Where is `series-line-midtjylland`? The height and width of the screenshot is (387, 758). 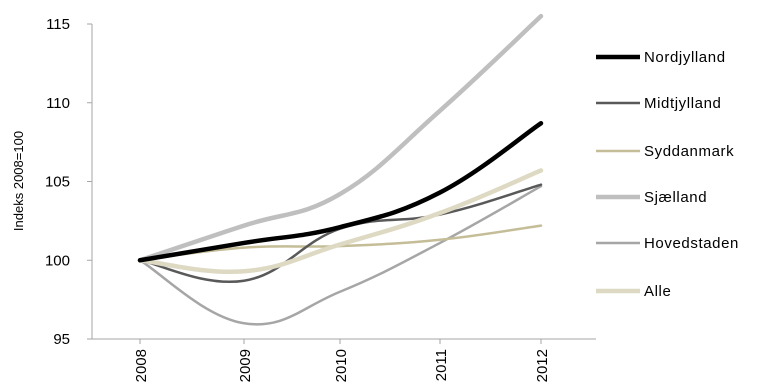 series-line-midtjylland is located at coordinates (340, 233).